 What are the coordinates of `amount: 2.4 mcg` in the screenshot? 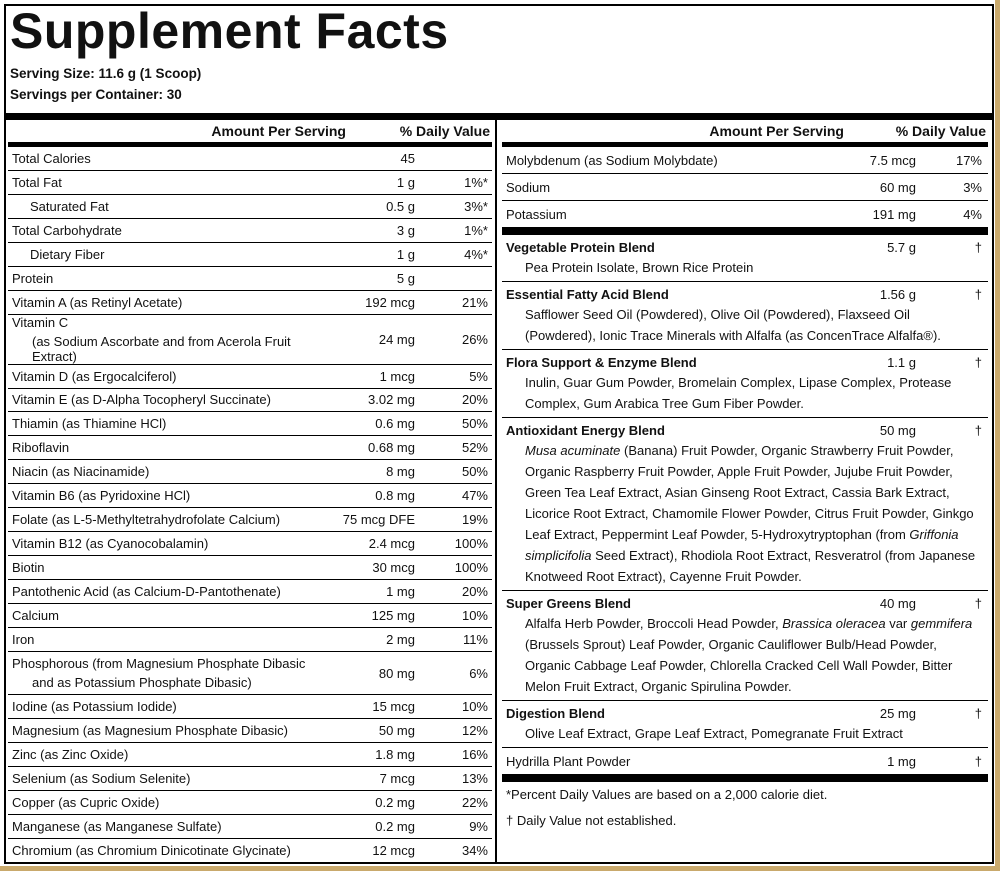 It's located at (391, 544).